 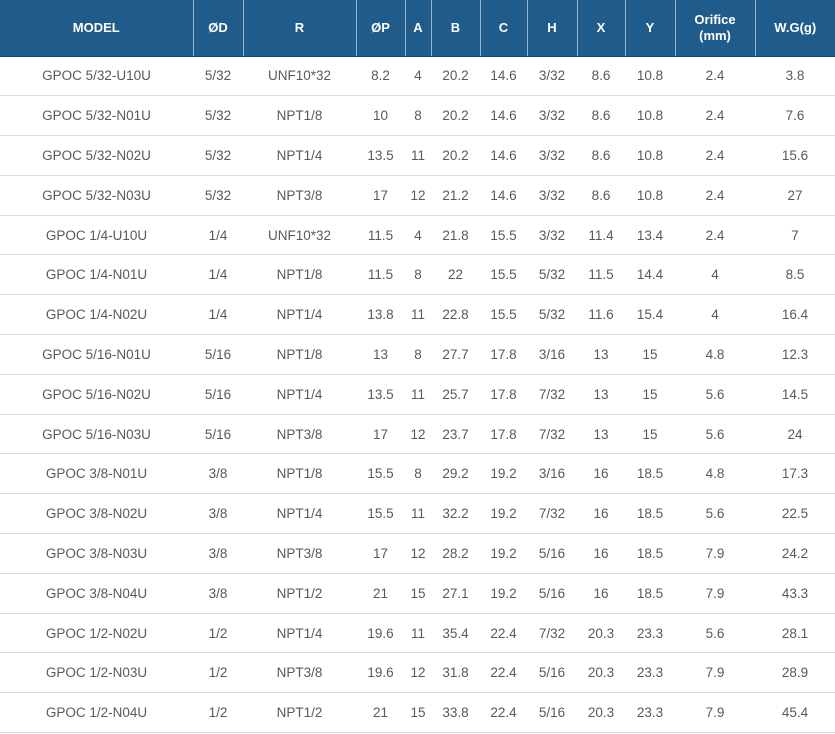 I want to click on cell-wg: 15.6, so click(x=795, y=155).